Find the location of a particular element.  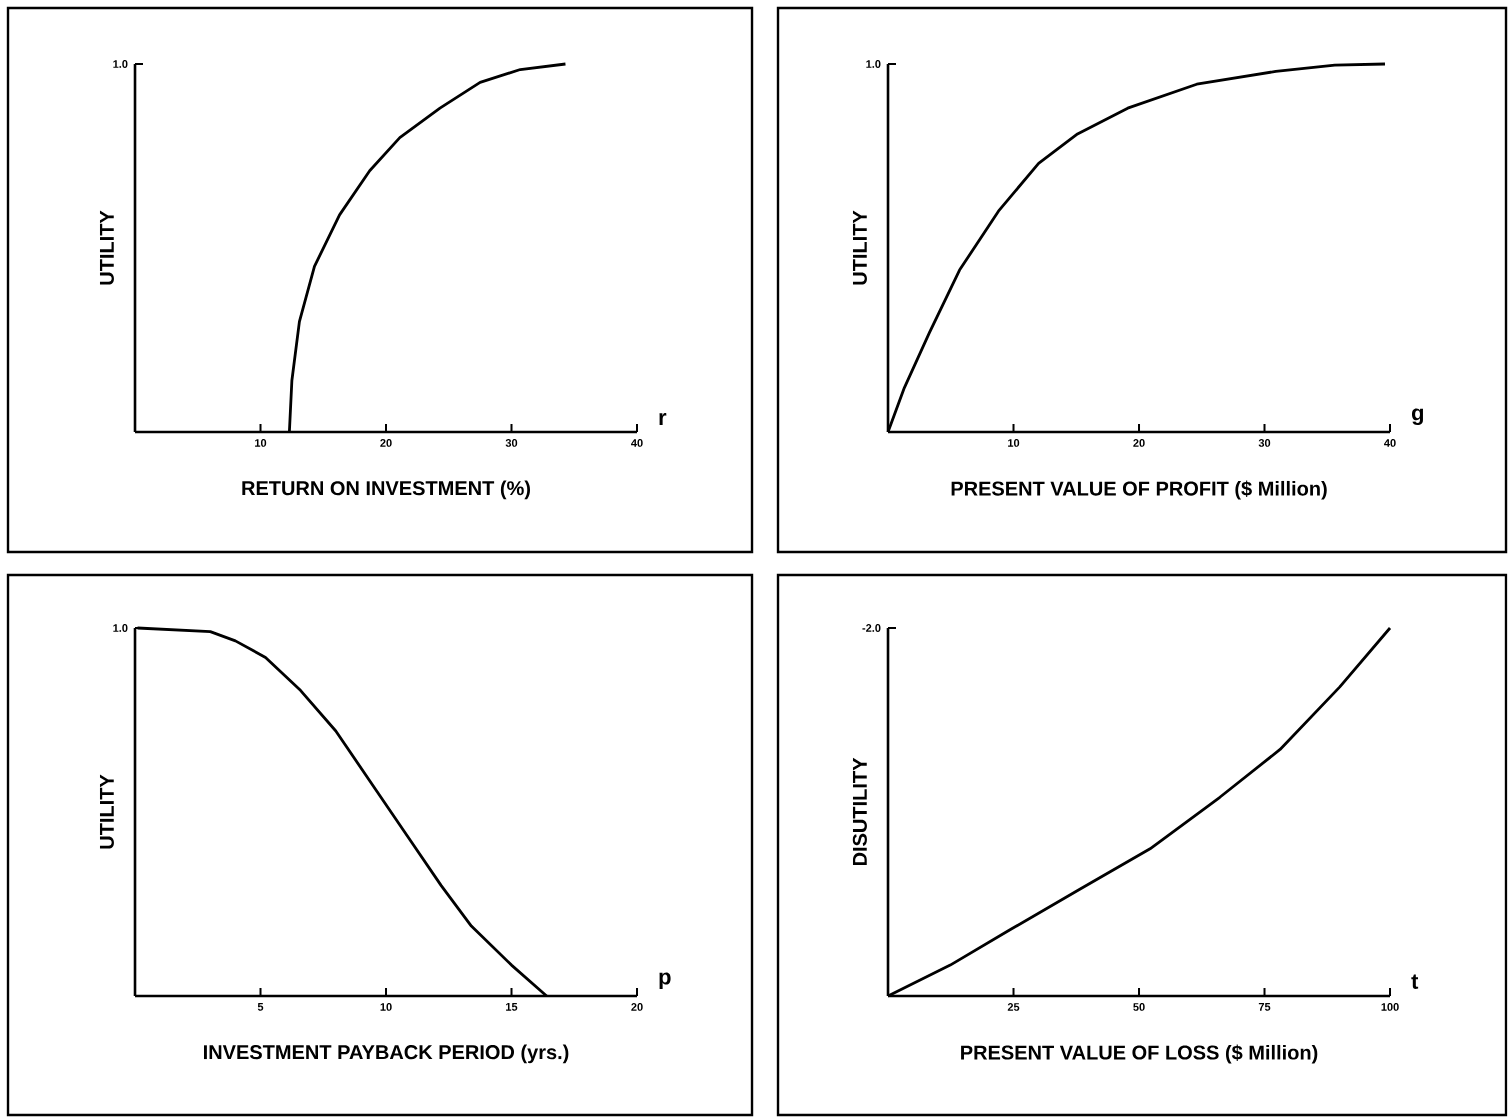

x-axis-title: INVESTMENT PAYBACK PERIOD (yrs.) is located at coordinates (386, 1054).